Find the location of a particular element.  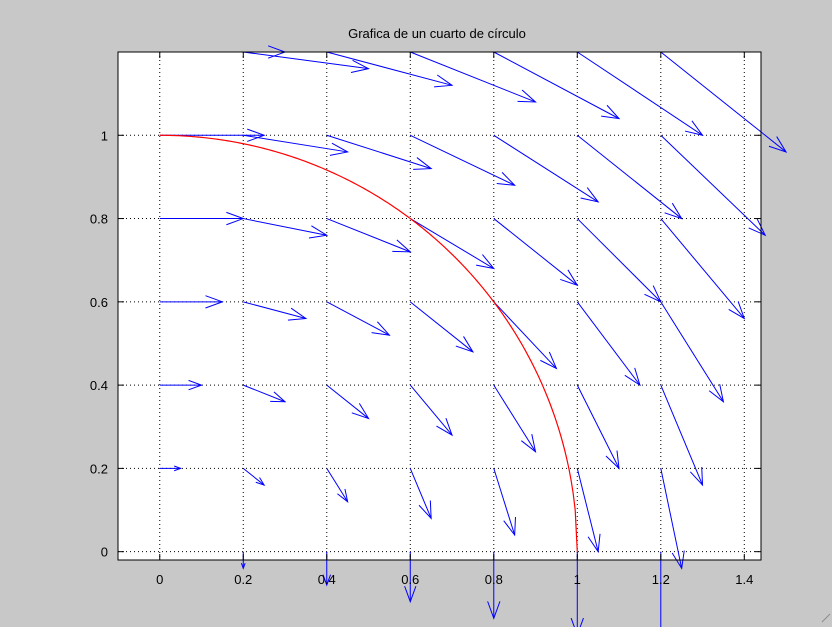

y-tick-label: 1 is located at coordinates (104, 135).